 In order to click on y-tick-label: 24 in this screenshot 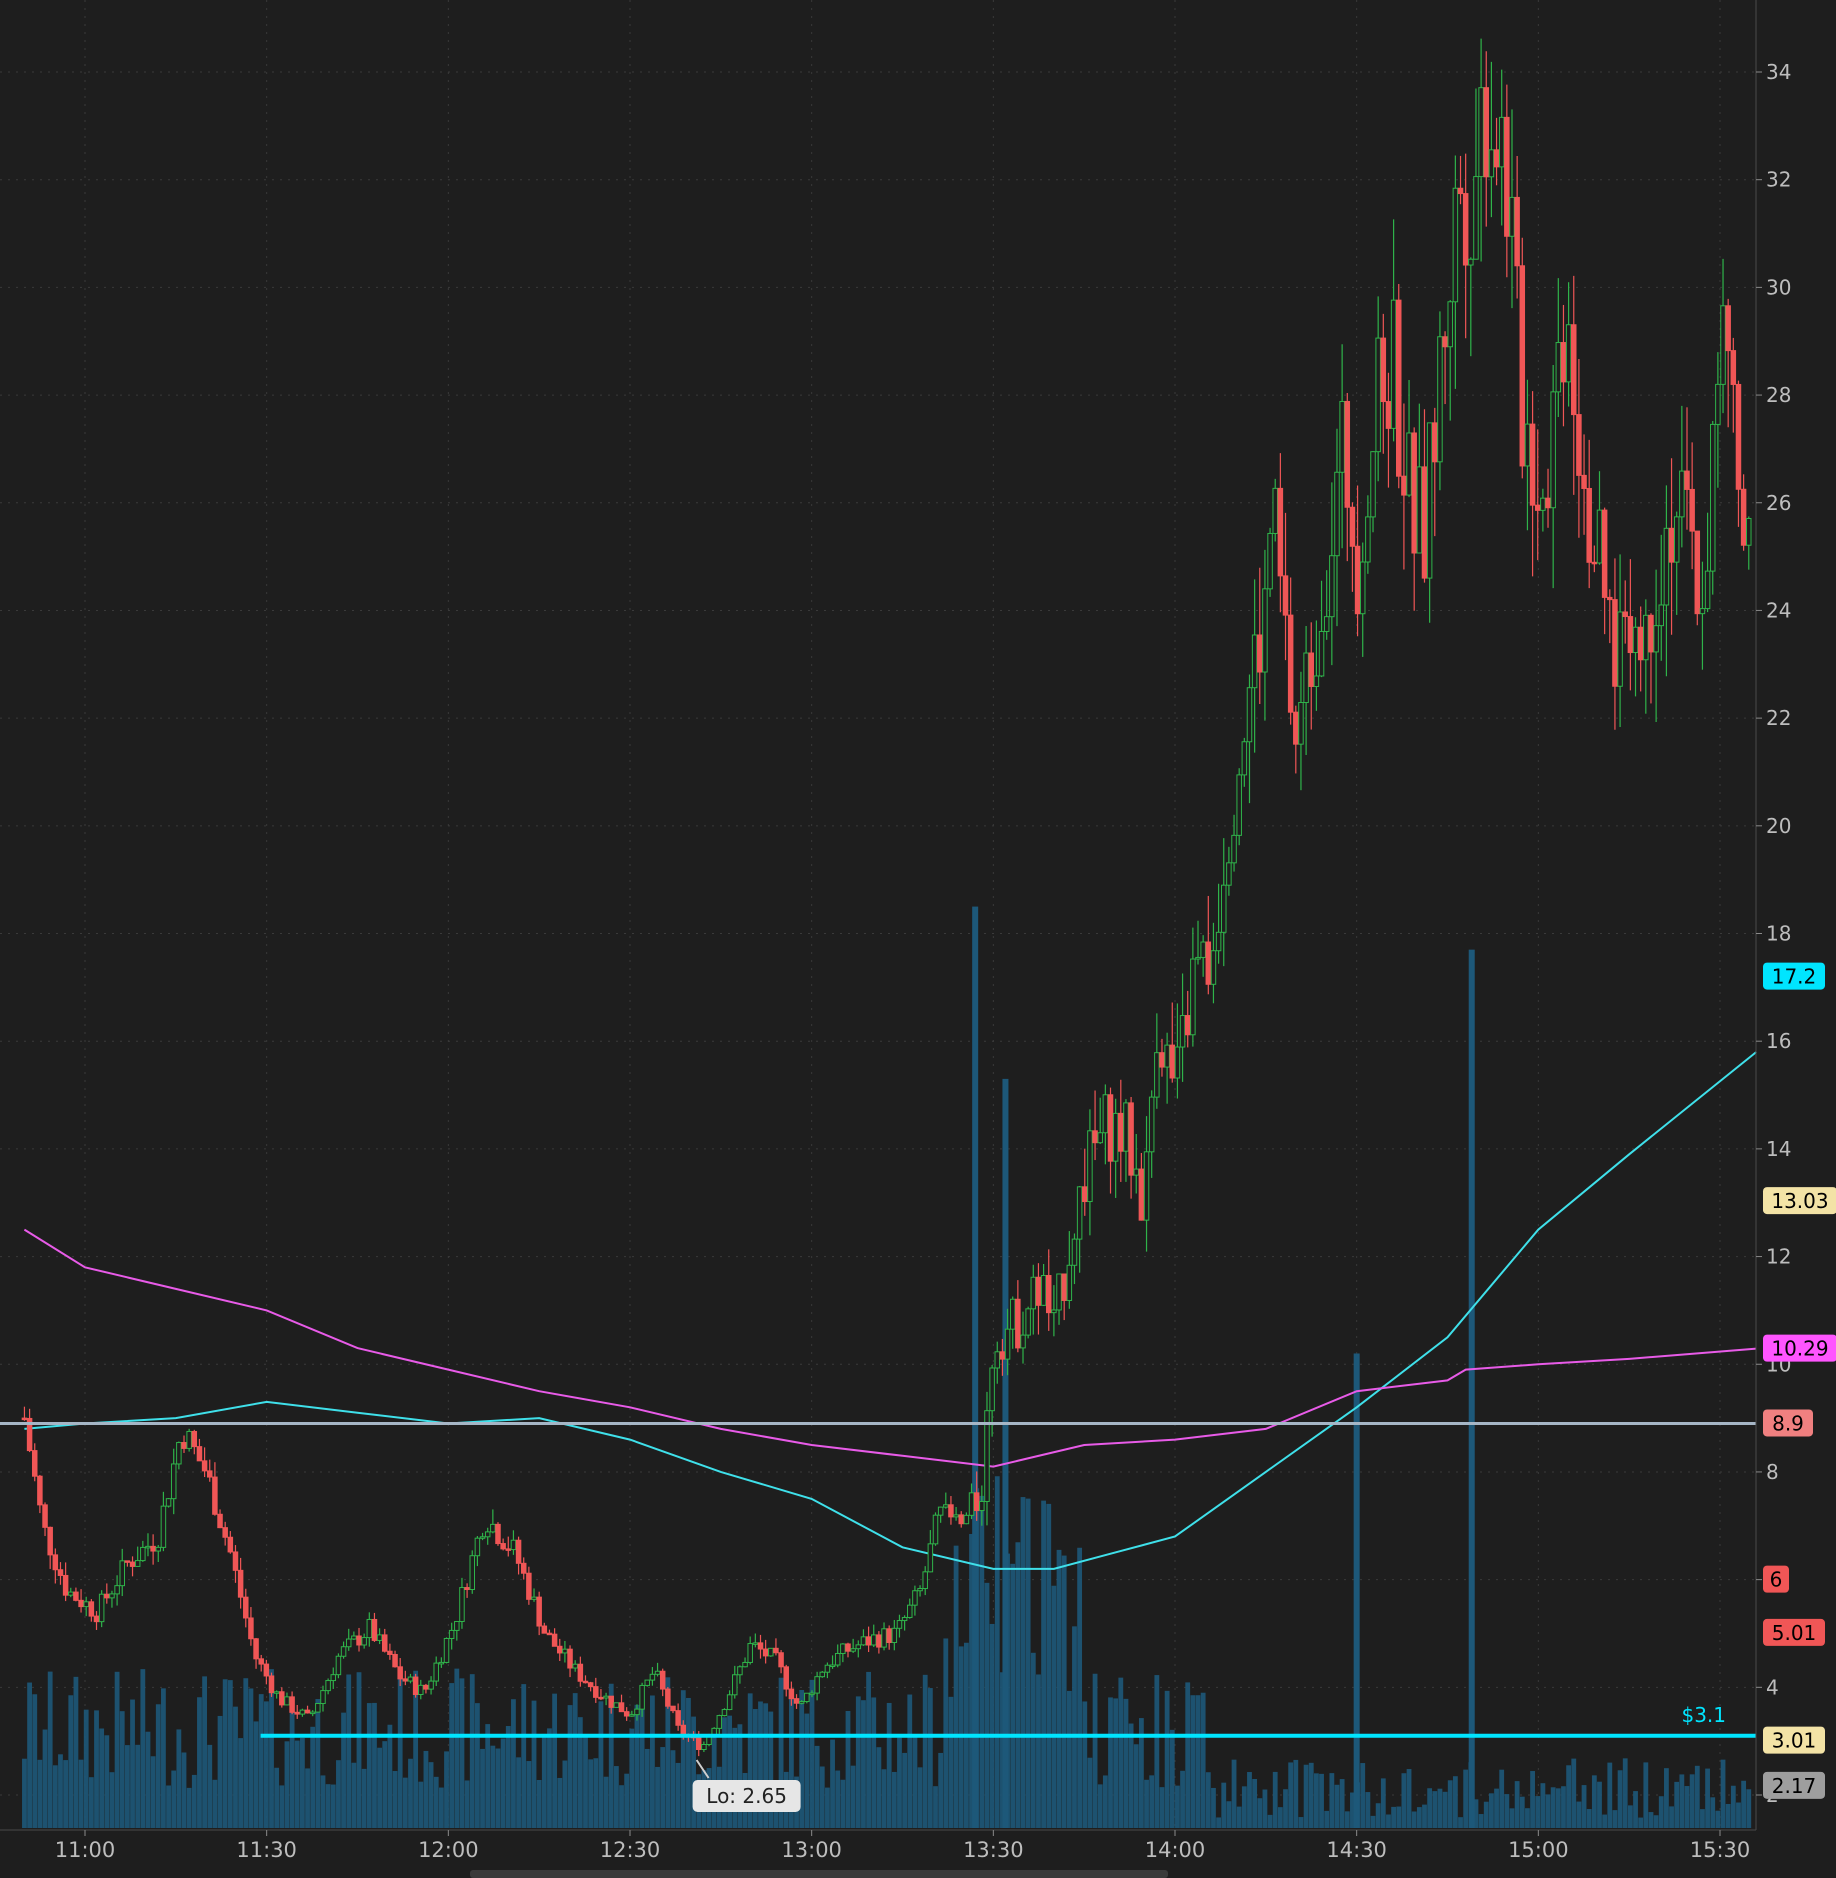, I will do `click(1778, 610)`.